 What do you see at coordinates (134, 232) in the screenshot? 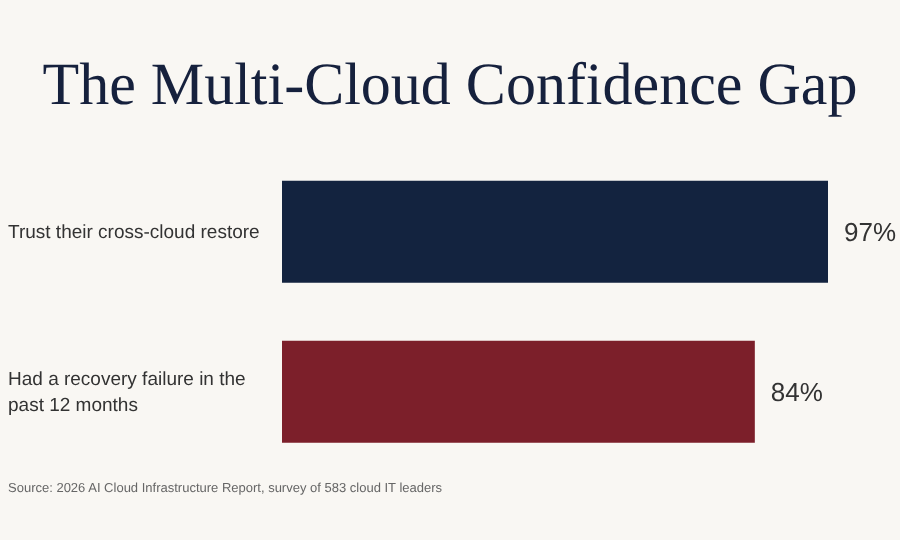
I see `y-tick-label: Trust their cross-cloud restore` at bounding box center [134, 232].